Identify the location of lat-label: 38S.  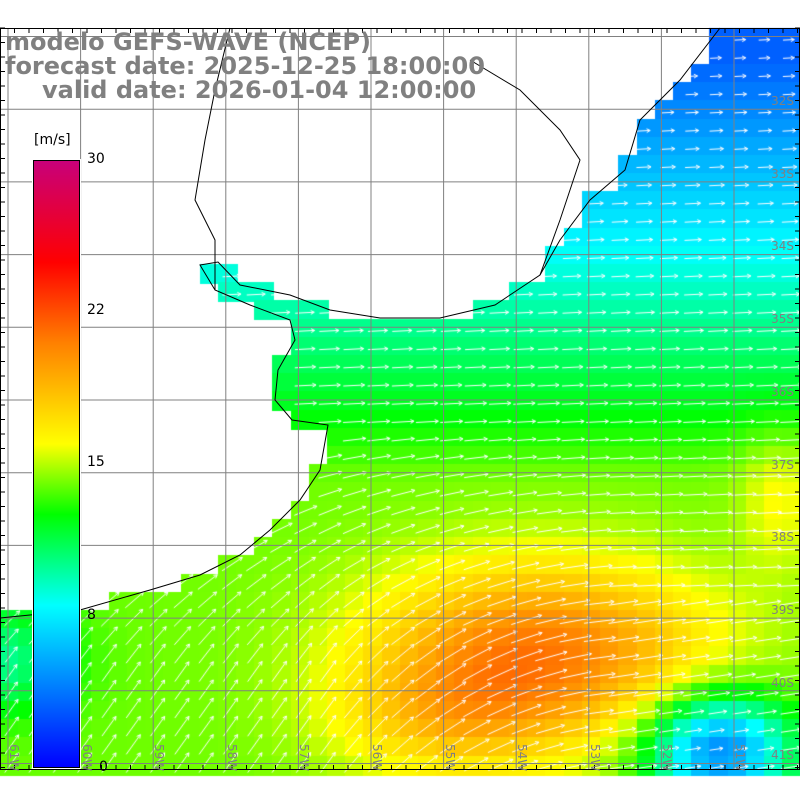
(782, 537).